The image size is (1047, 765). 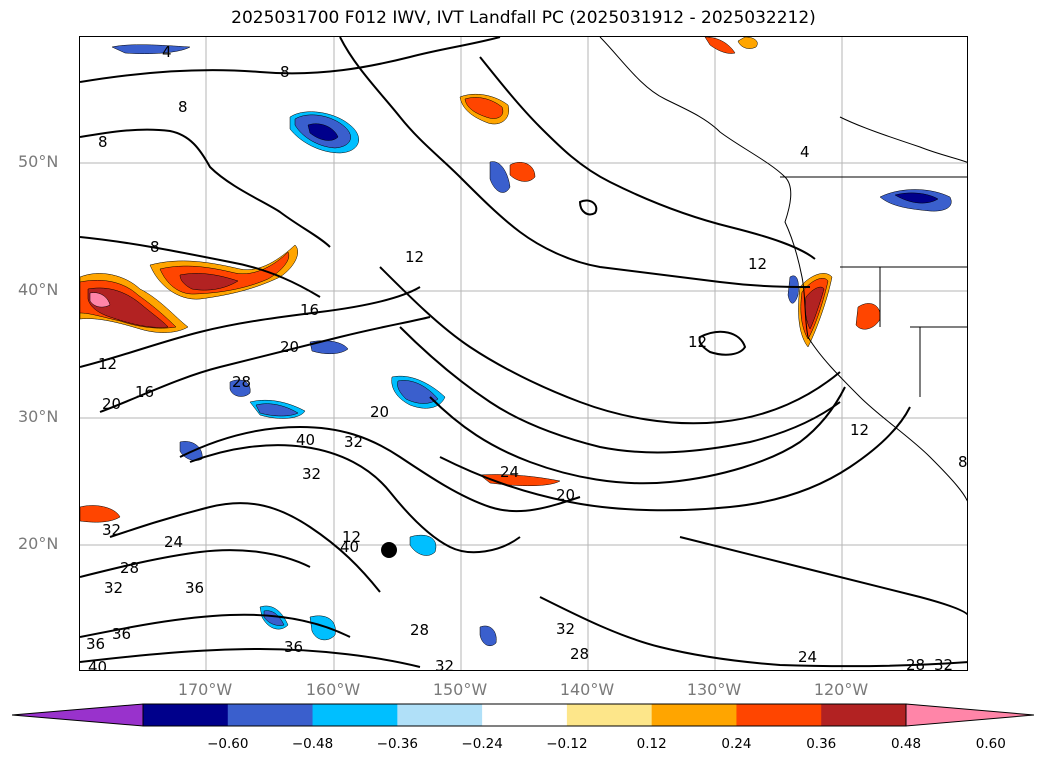 I want to click on colorbar-tick-label: 0.36, so click(x=821, y=744).